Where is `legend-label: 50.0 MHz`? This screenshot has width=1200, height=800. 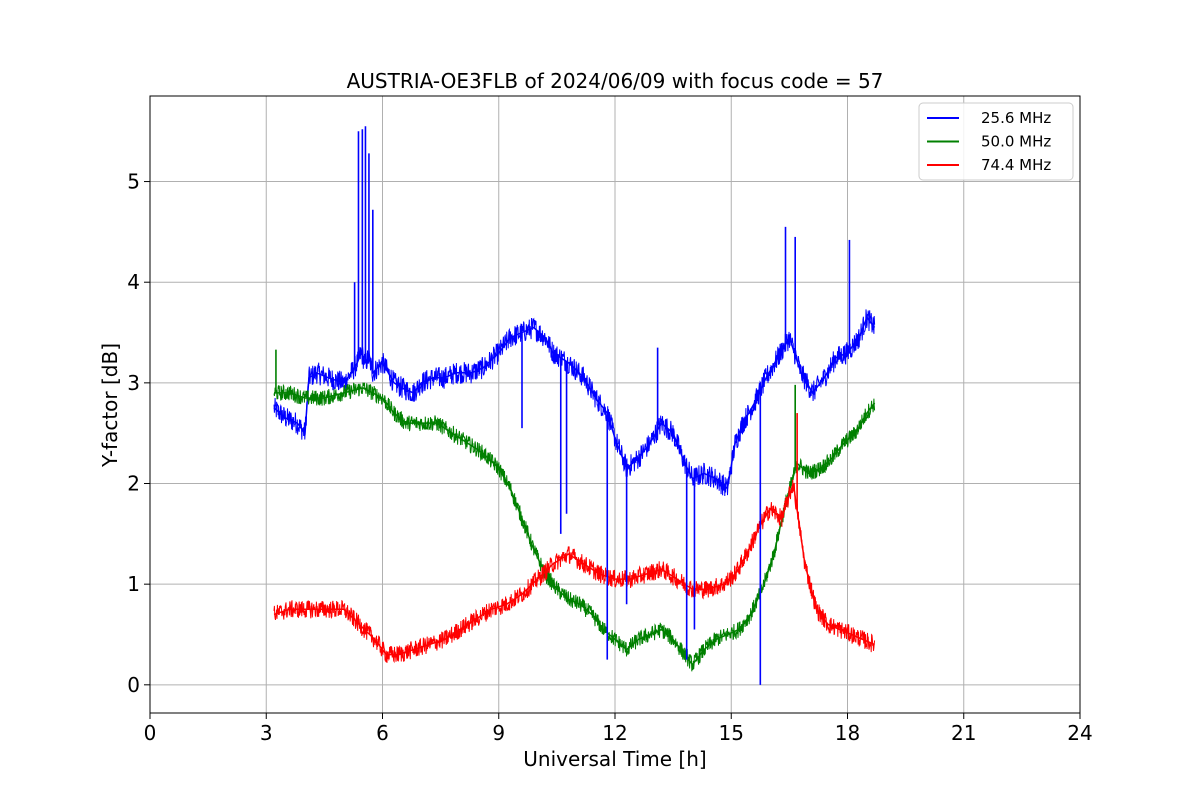
legend-label: 50.0 MHz is located at coordinates (1016, 142).